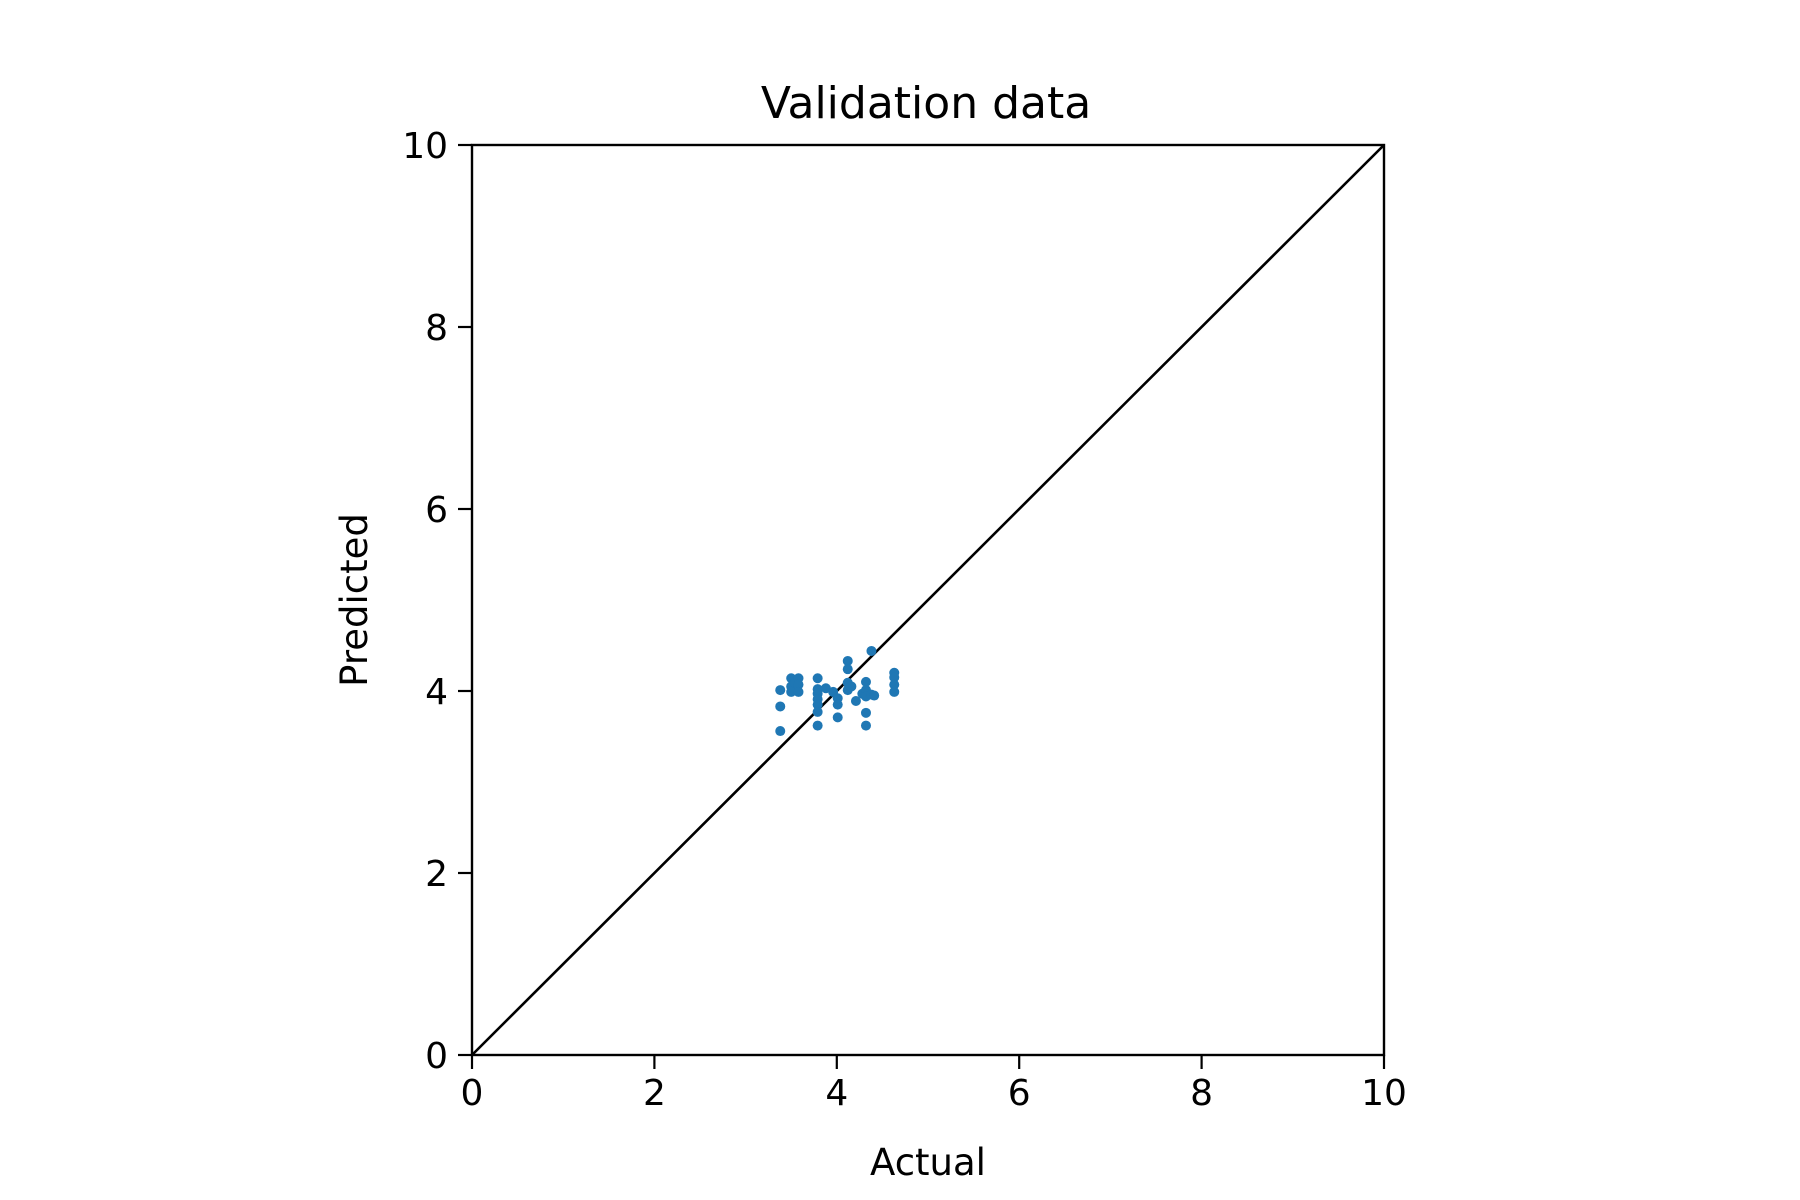  Describe the element at coordinates (436, 328) in the screenshot. I see `y-tick-label: 8` at that location.